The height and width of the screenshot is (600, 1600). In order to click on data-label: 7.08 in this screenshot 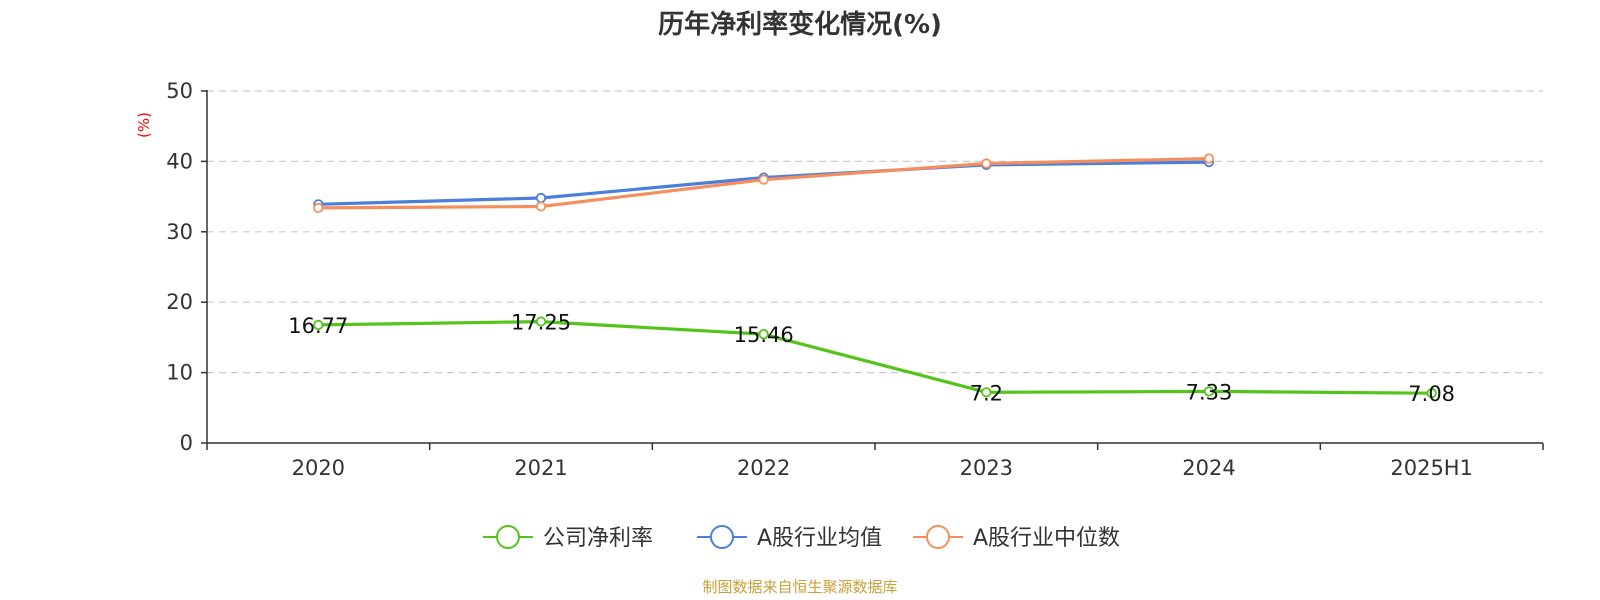, I will do `click(1431, 394)`.